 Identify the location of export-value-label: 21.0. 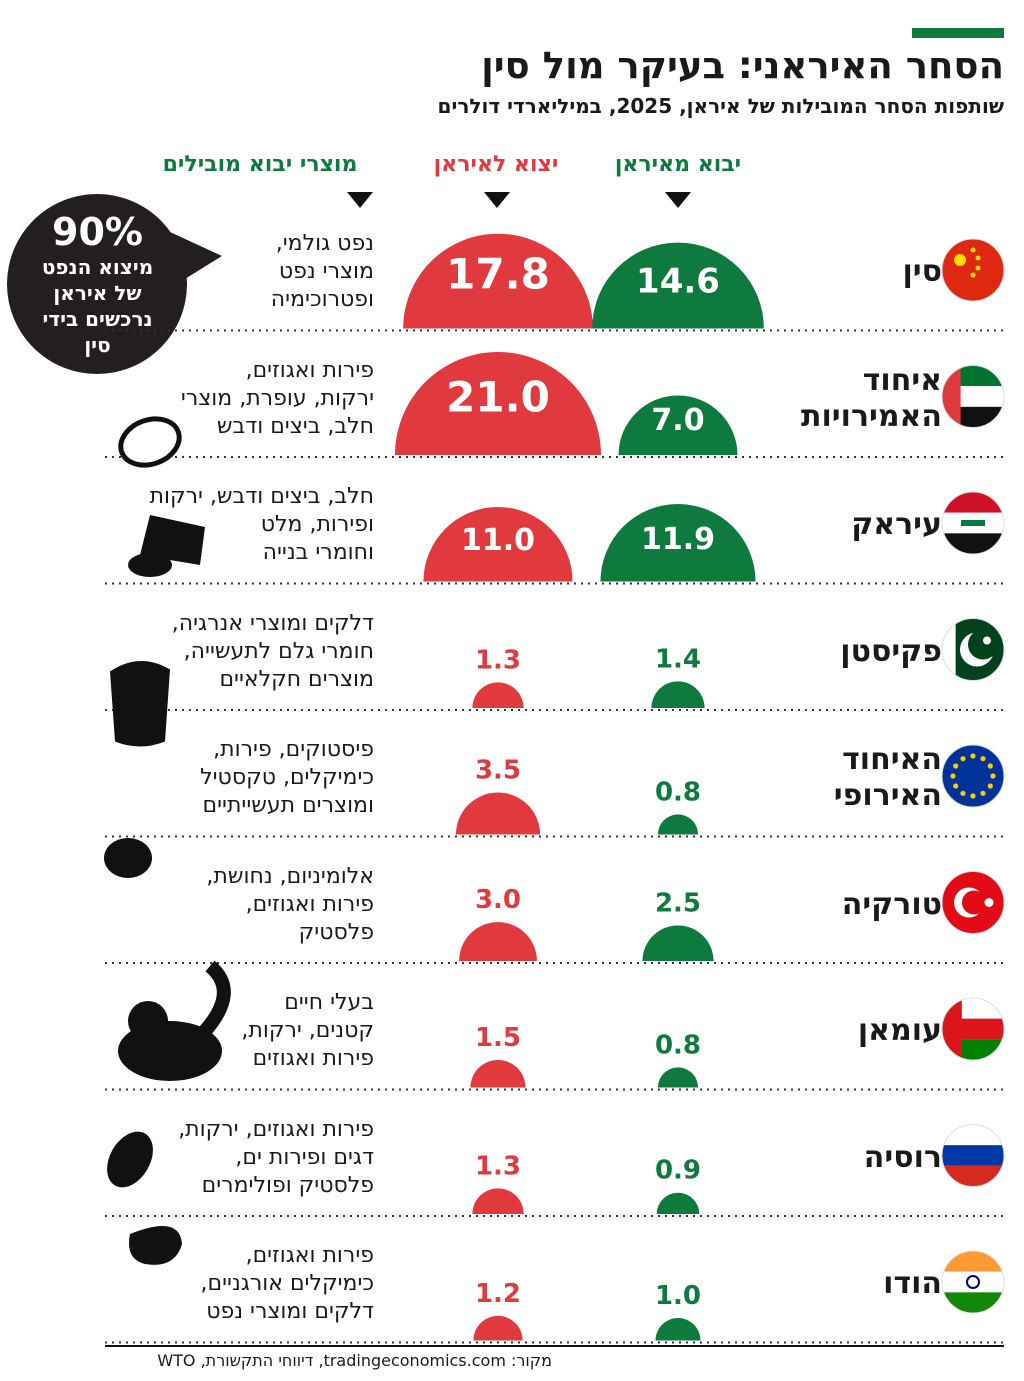
(498, 397).